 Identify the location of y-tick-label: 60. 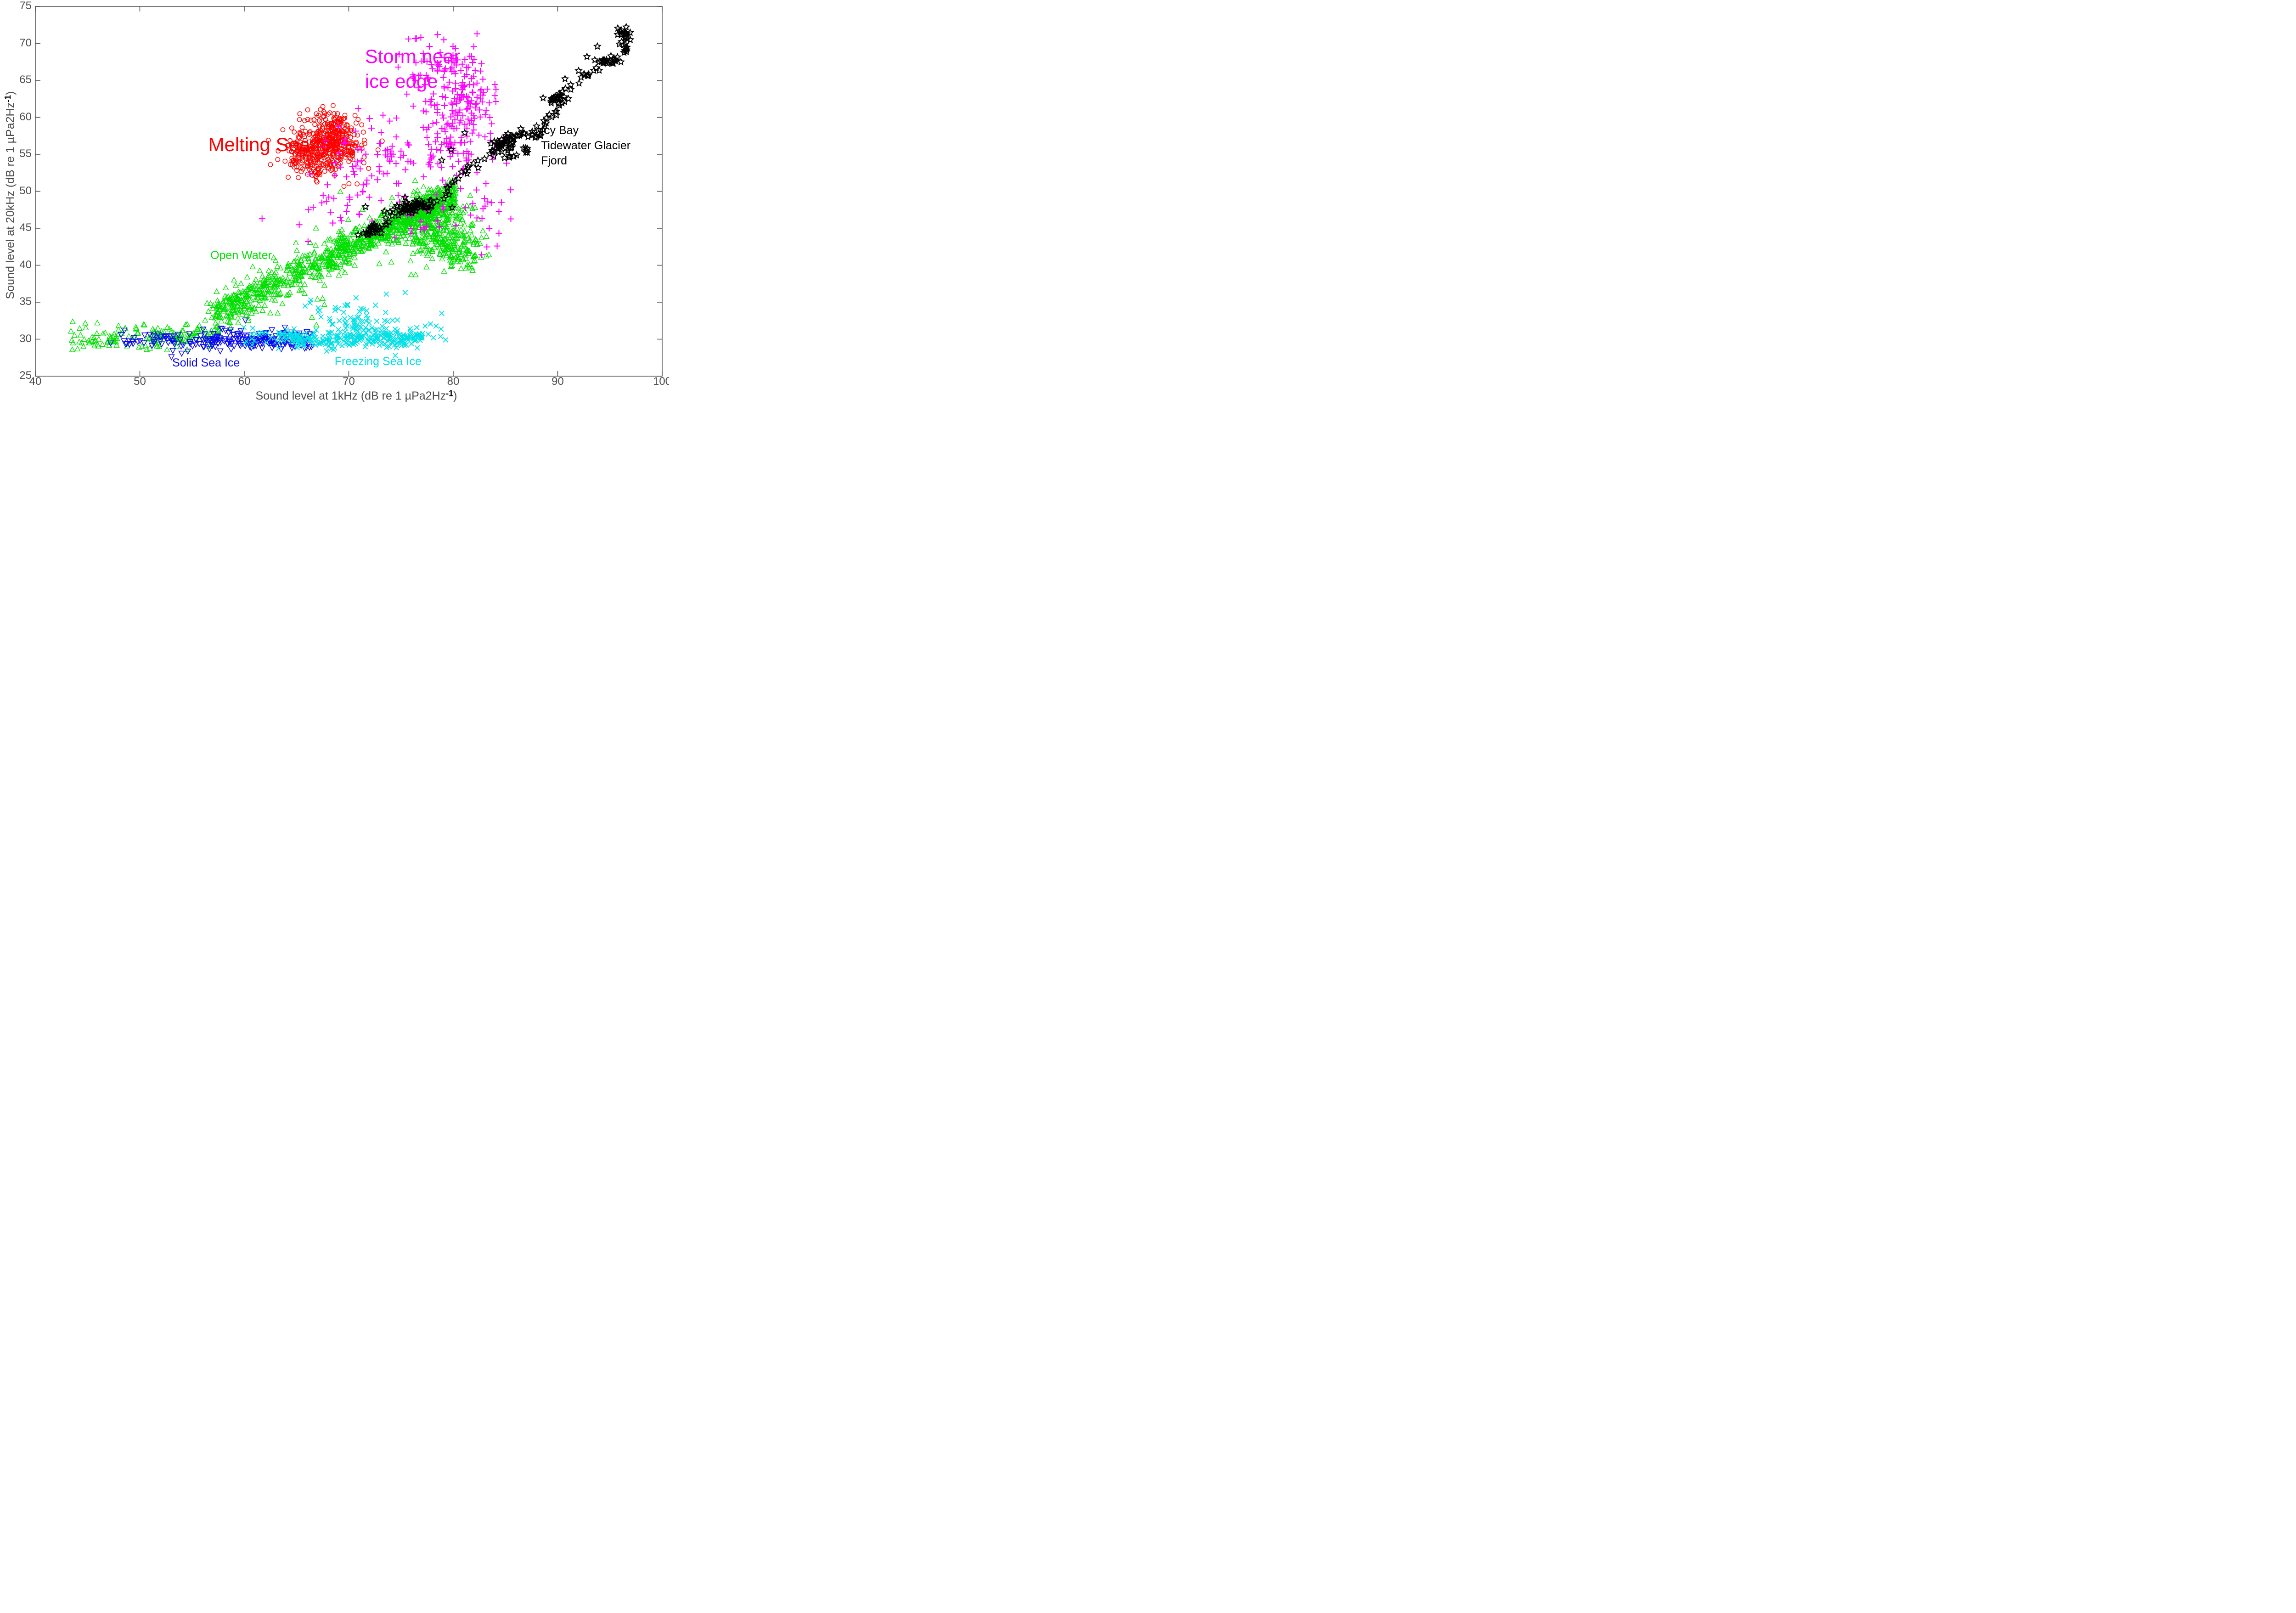
(25, 116).